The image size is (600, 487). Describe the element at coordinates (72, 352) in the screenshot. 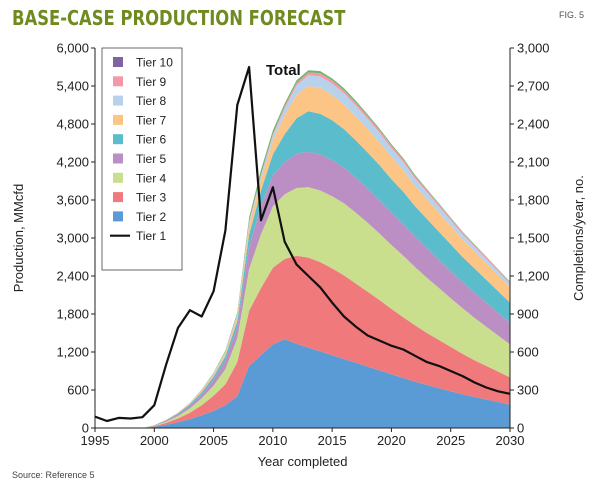

I see `y-tick-label: 1,200` at that location.